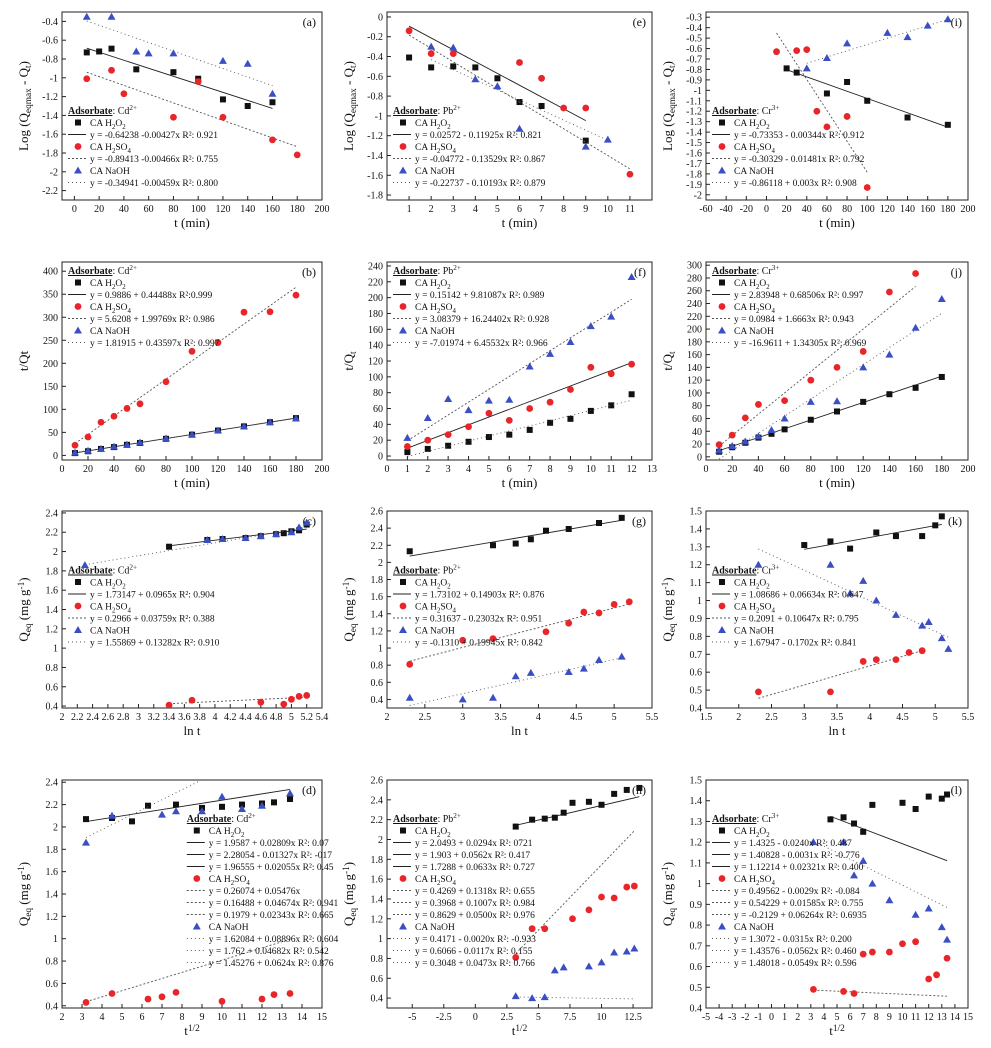 The width and height of the screenshot is (991, 1048). I want to click on y-tick-label: 0.7, so click(696, 655).